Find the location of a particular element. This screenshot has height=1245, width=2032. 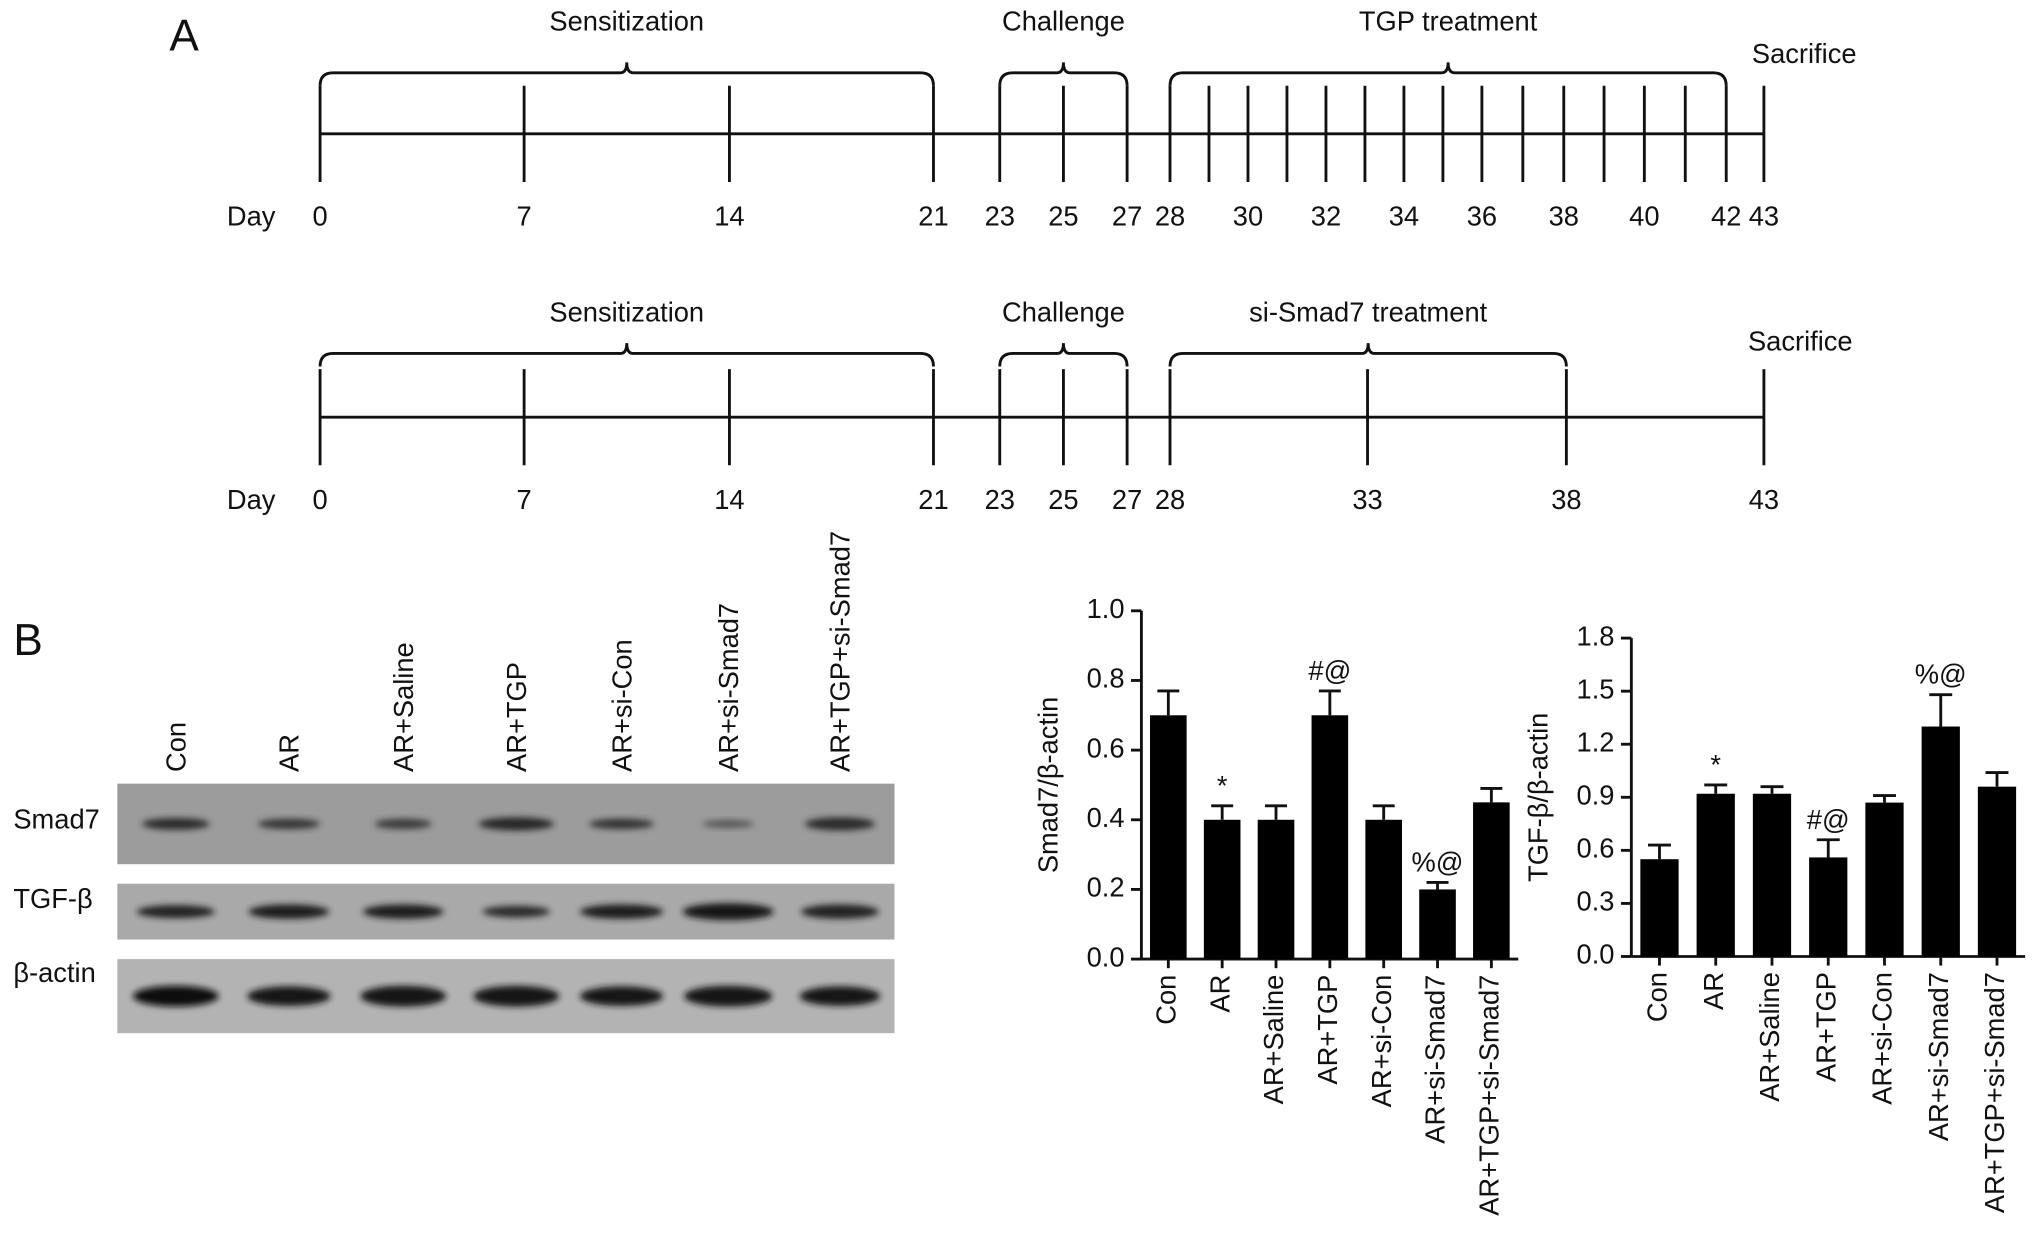

y-tick-label: 0.8 is located at coordinates (1106, 678).